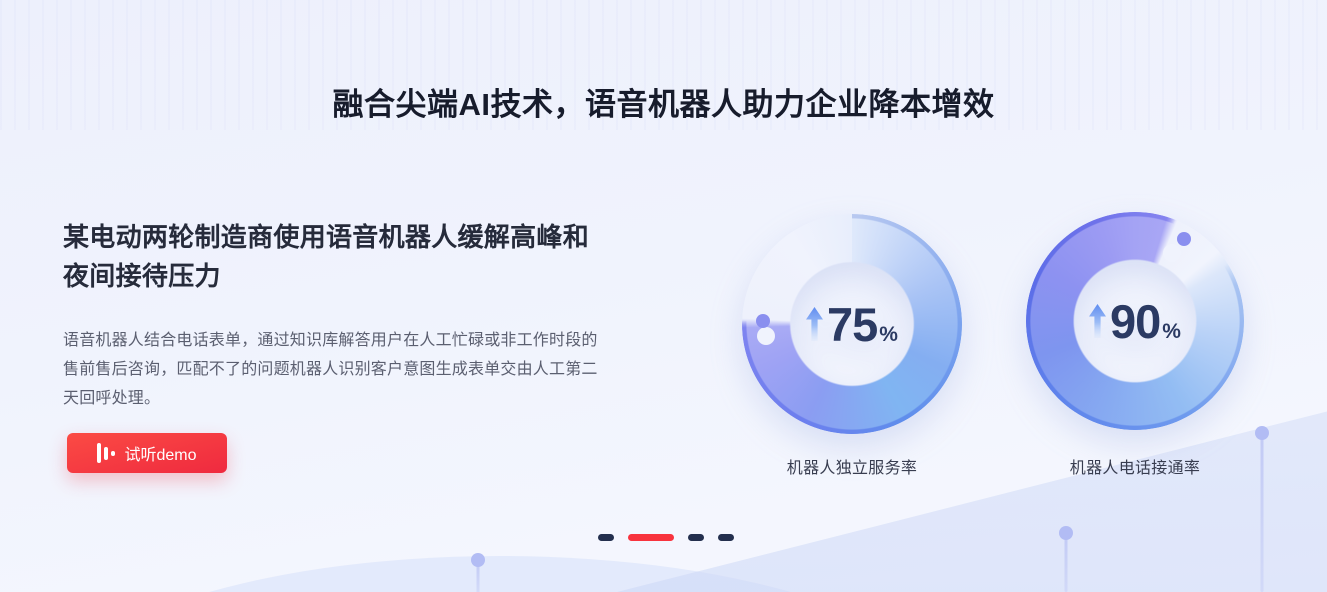 This screenshot has width=1327, height=592. I want to click on case-heading: 某电动两轮制造商使用语音机器人缓解高峰和 夜间接待压力, so click(326, 256).